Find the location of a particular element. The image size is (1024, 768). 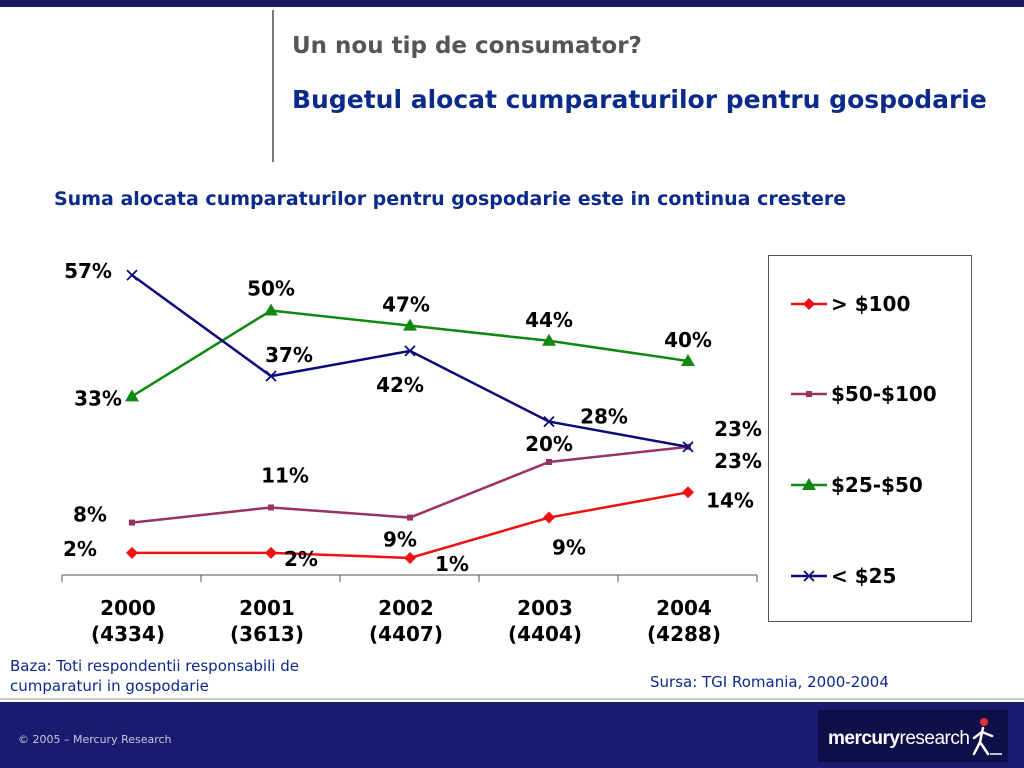

x-tick-label-year: 2002 is located at coordinates (406, 608).